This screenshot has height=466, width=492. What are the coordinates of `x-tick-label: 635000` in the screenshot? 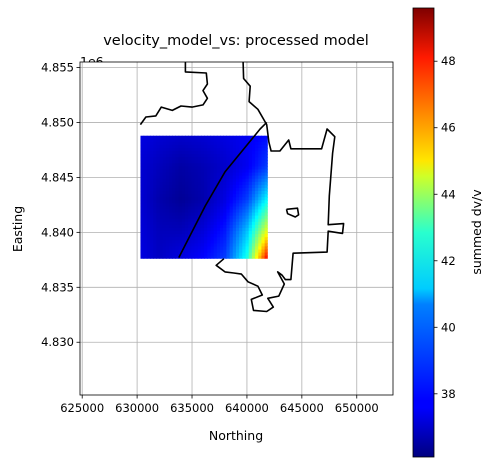 It's located at (192, 408).